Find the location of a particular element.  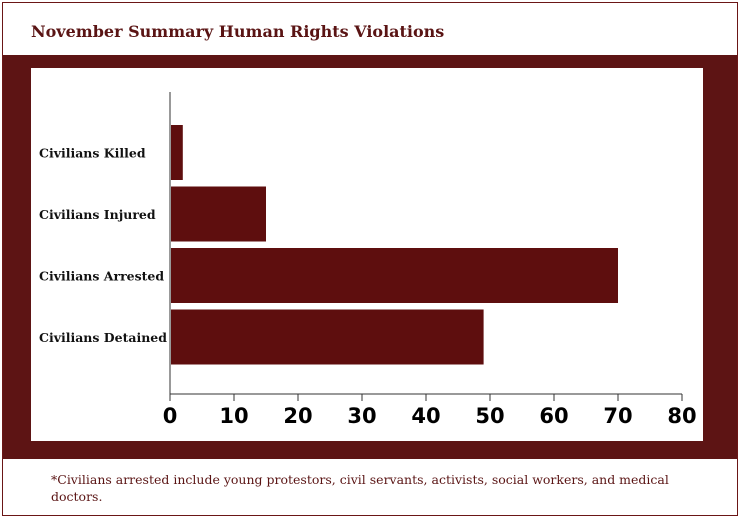

category-label: Civilians Arrested is located at coordinates (101, 276).